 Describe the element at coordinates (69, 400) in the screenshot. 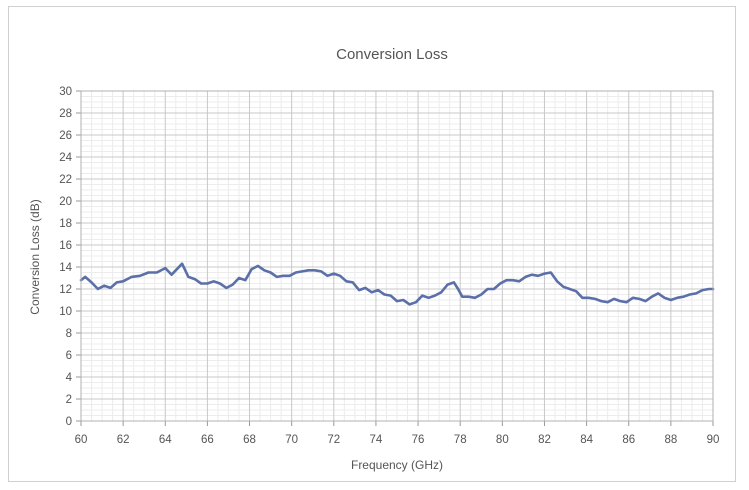

I see `y-tick-label: 2` at that location.